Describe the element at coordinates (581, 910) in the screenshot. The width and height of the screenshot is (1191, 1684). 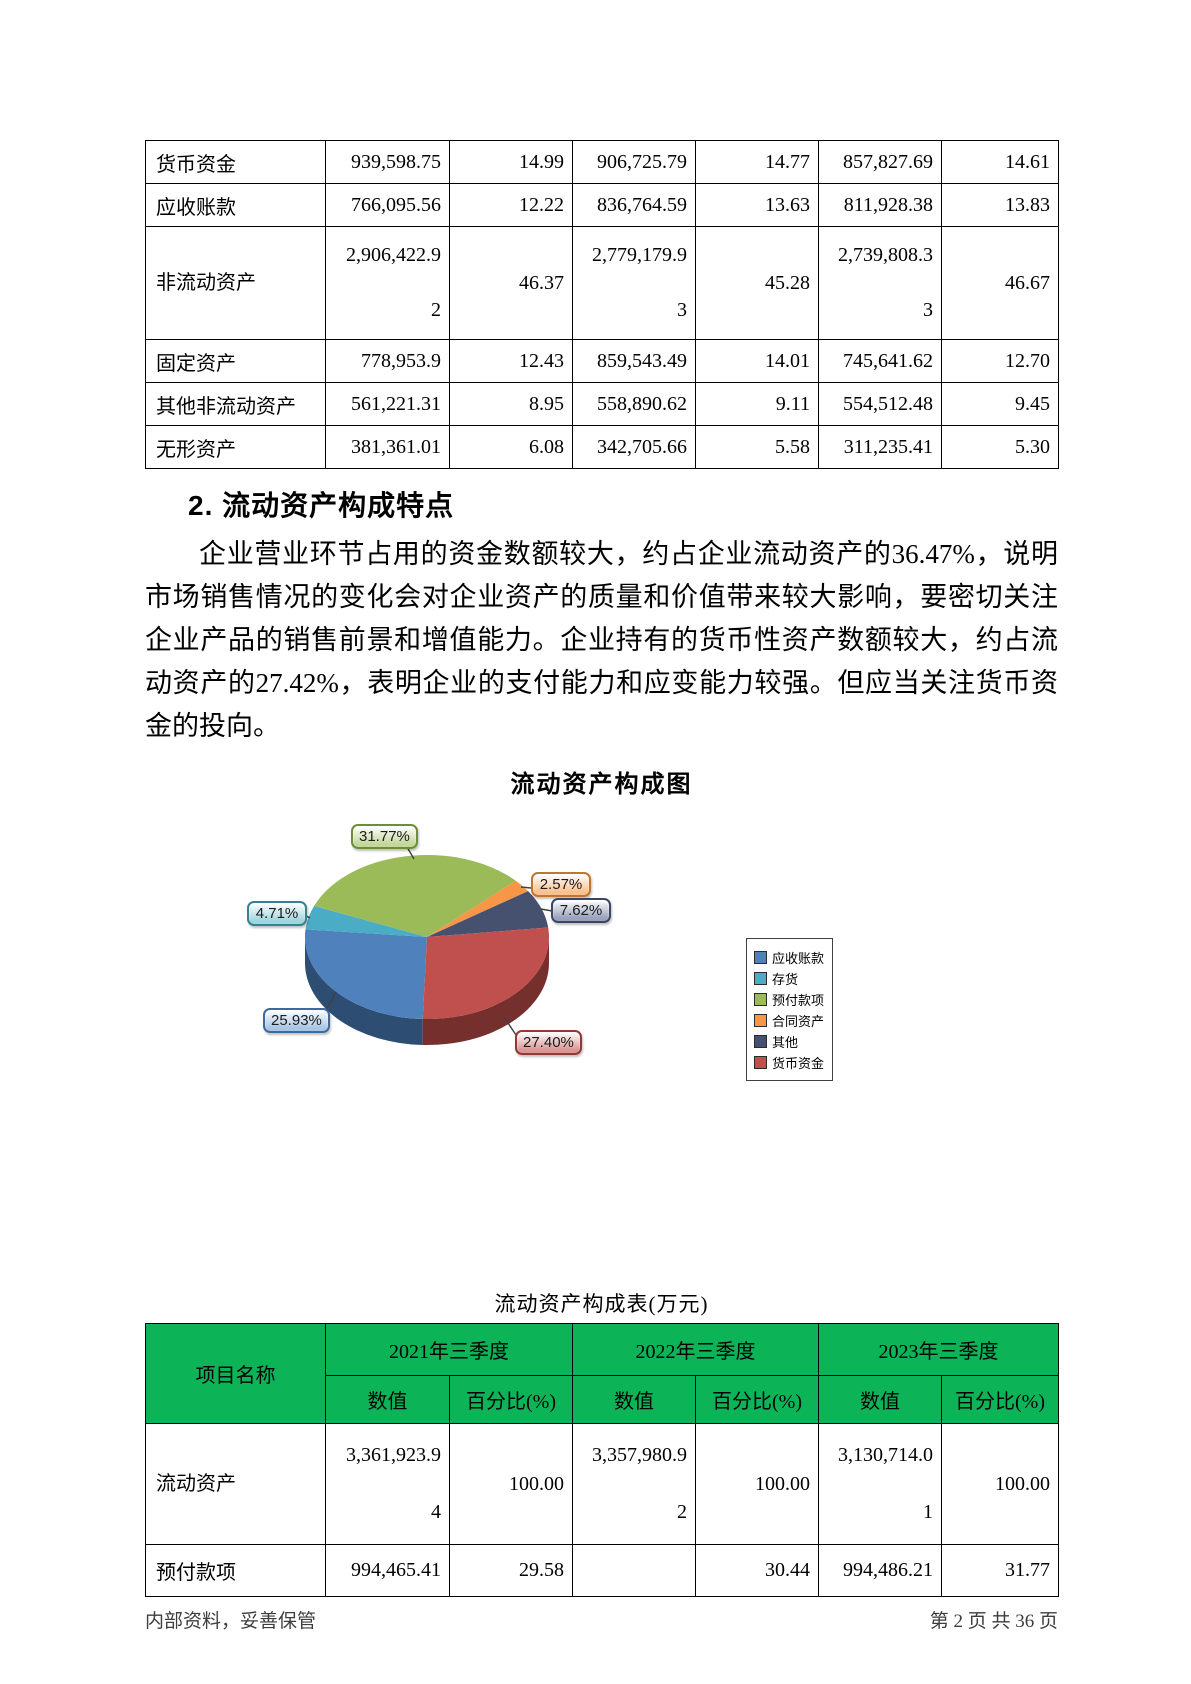
I see `pie-label-other: 7.62%` at that location.